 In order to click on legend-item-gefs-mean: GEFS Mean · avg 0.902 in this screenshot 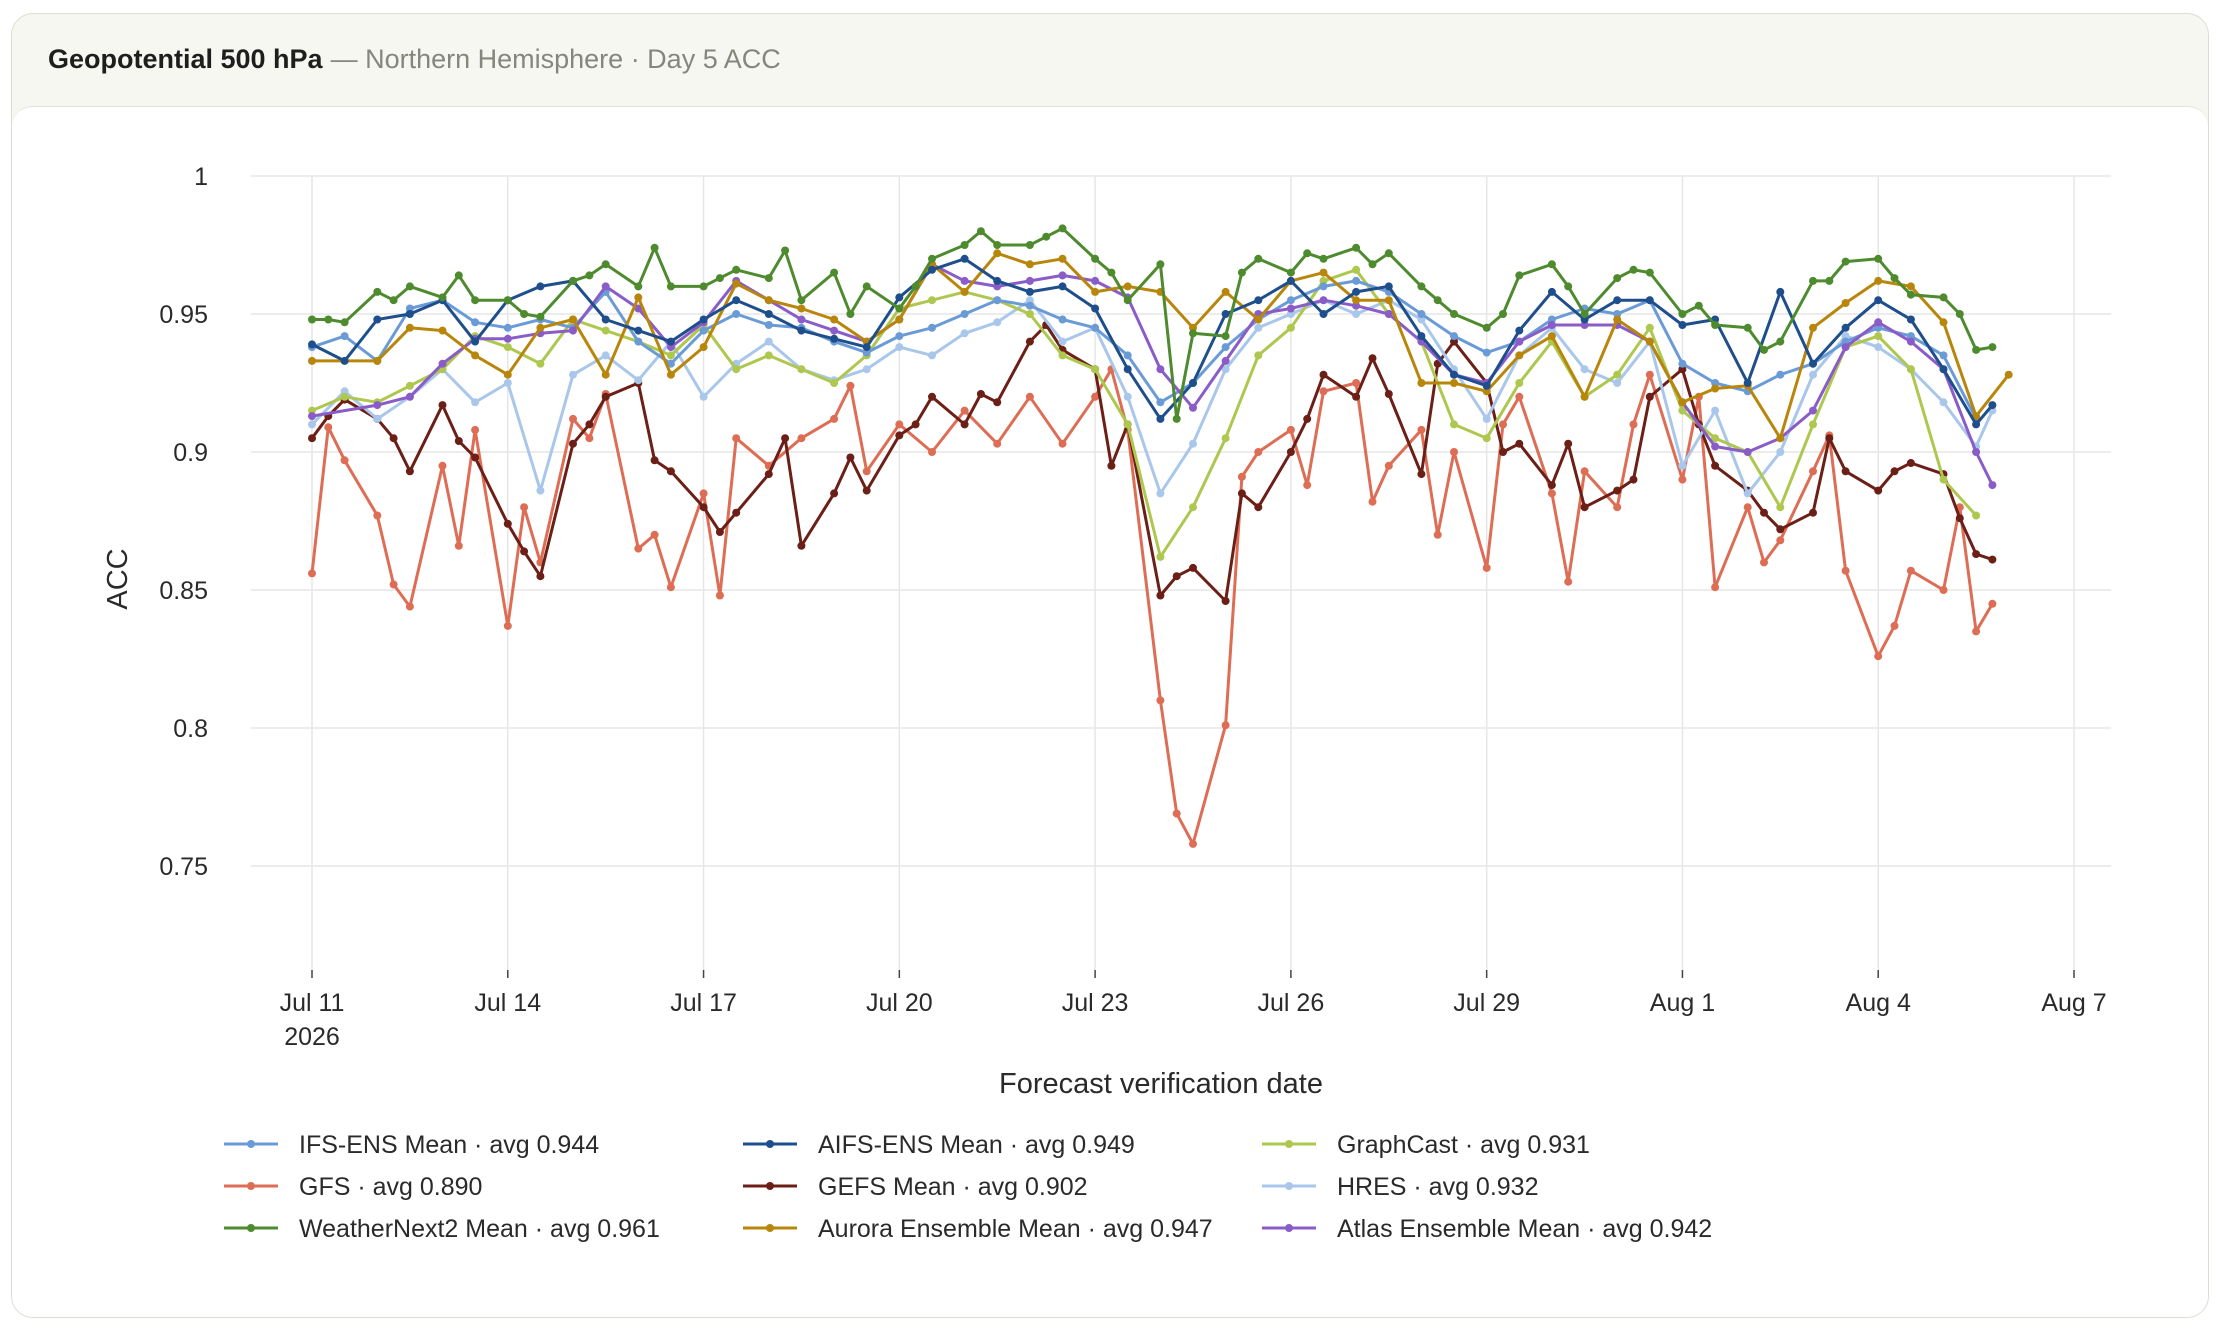, I will do `click(915, 1187)`.